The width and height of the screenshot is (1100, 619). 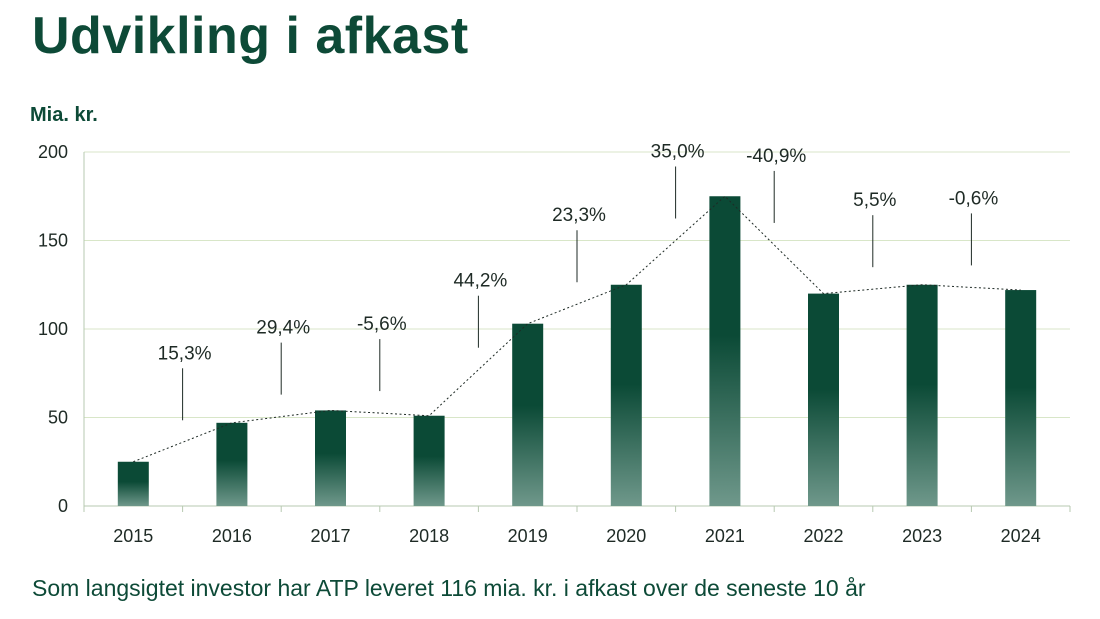 What do you see at coordinates (232, 536) in the screenshot?
I see `x-tick-label: 2016` at bounding box center [232, 536].